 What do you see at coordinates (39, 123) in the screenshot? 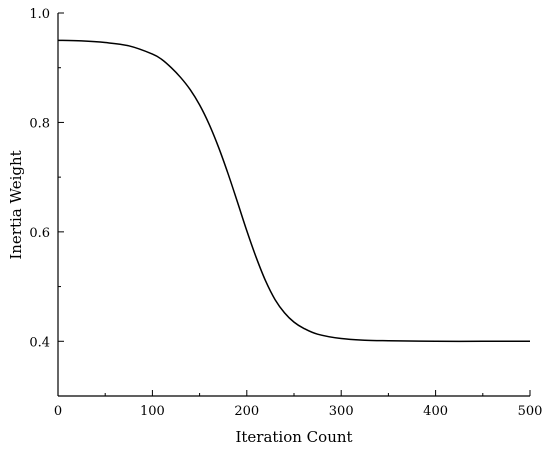
I see `y-tick-label: 0.8` at bounding box center [39, 123].